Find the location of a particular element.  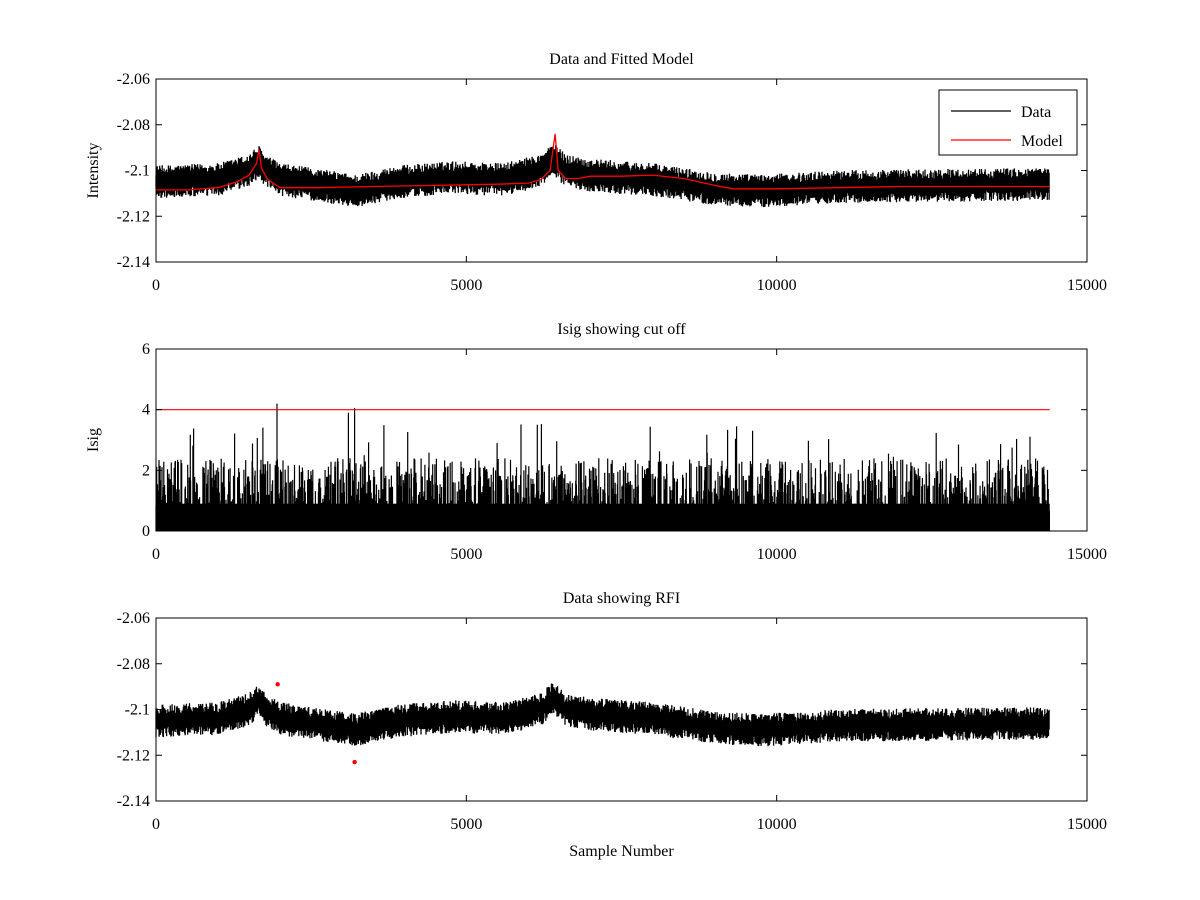

legend: Data Model is located at coordinates (1008, 122).